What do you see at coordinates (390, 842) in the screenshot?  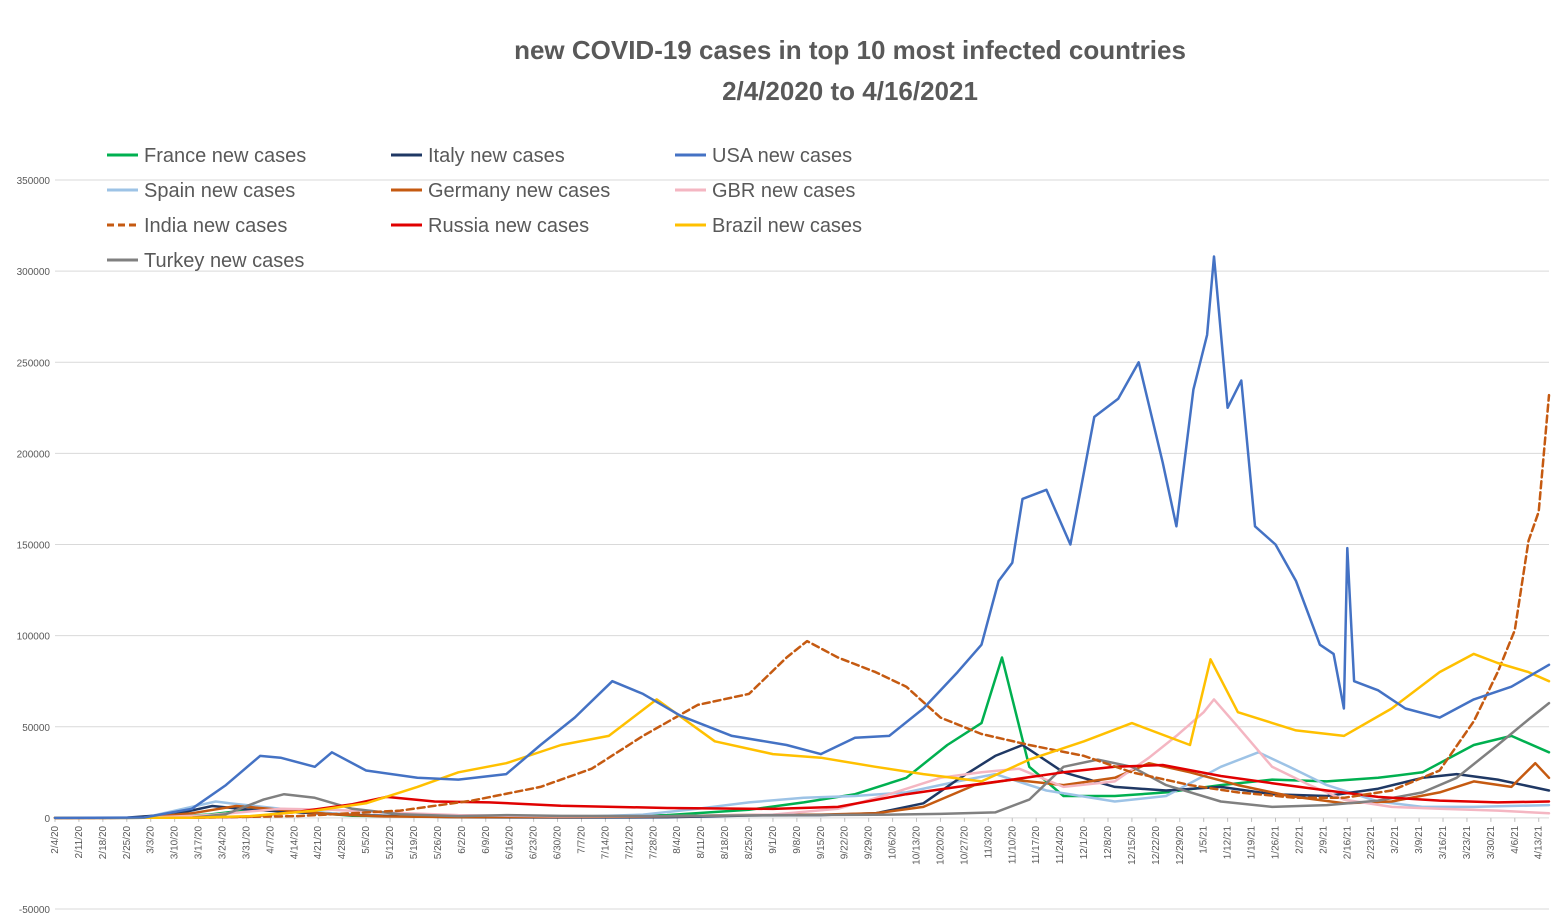 I see `x-tick-label: 5/12/20` at bounding box center [390, 842].